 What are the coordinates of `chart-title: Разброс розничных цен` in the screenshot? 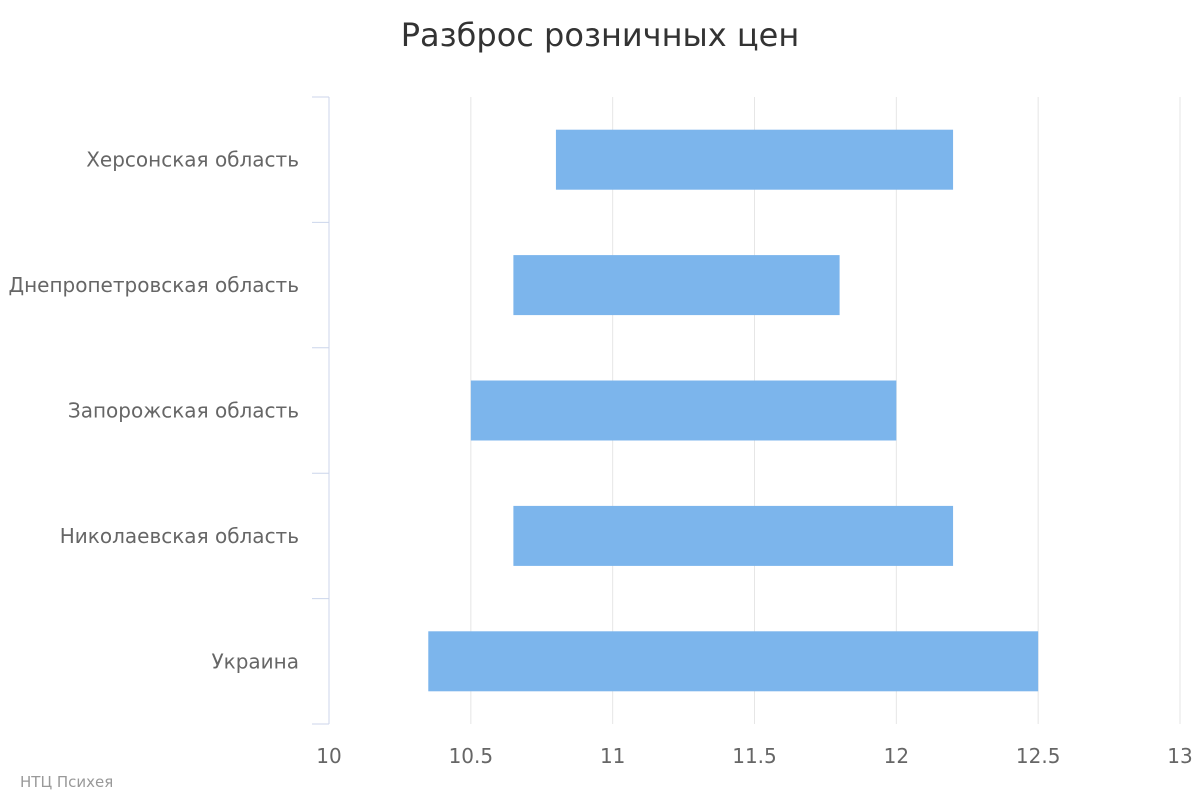 It's located at (600, 35).